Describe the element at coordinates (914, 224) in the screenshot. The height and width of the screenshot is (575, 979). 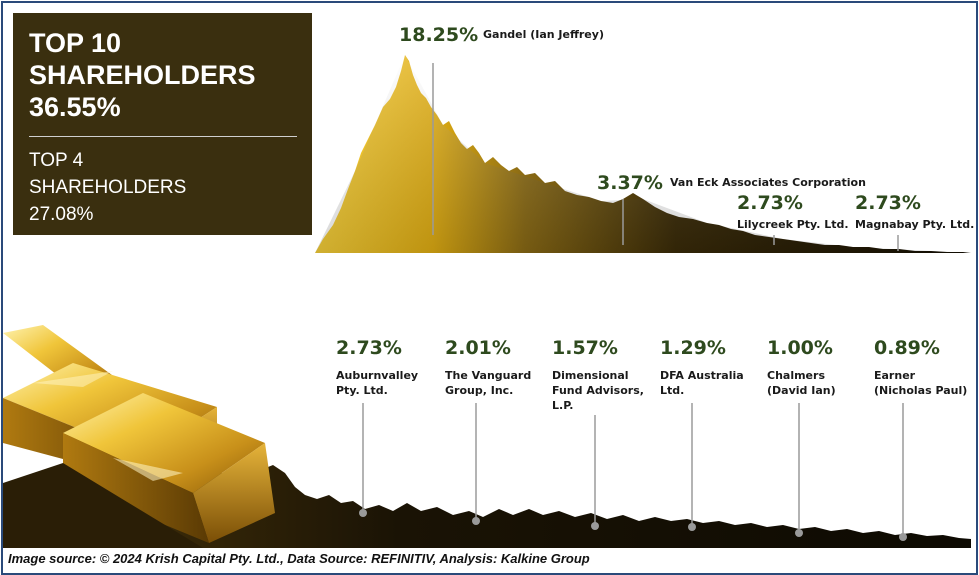
I see `category-label-4: Magnabay Pty. Ltd.` at that location.